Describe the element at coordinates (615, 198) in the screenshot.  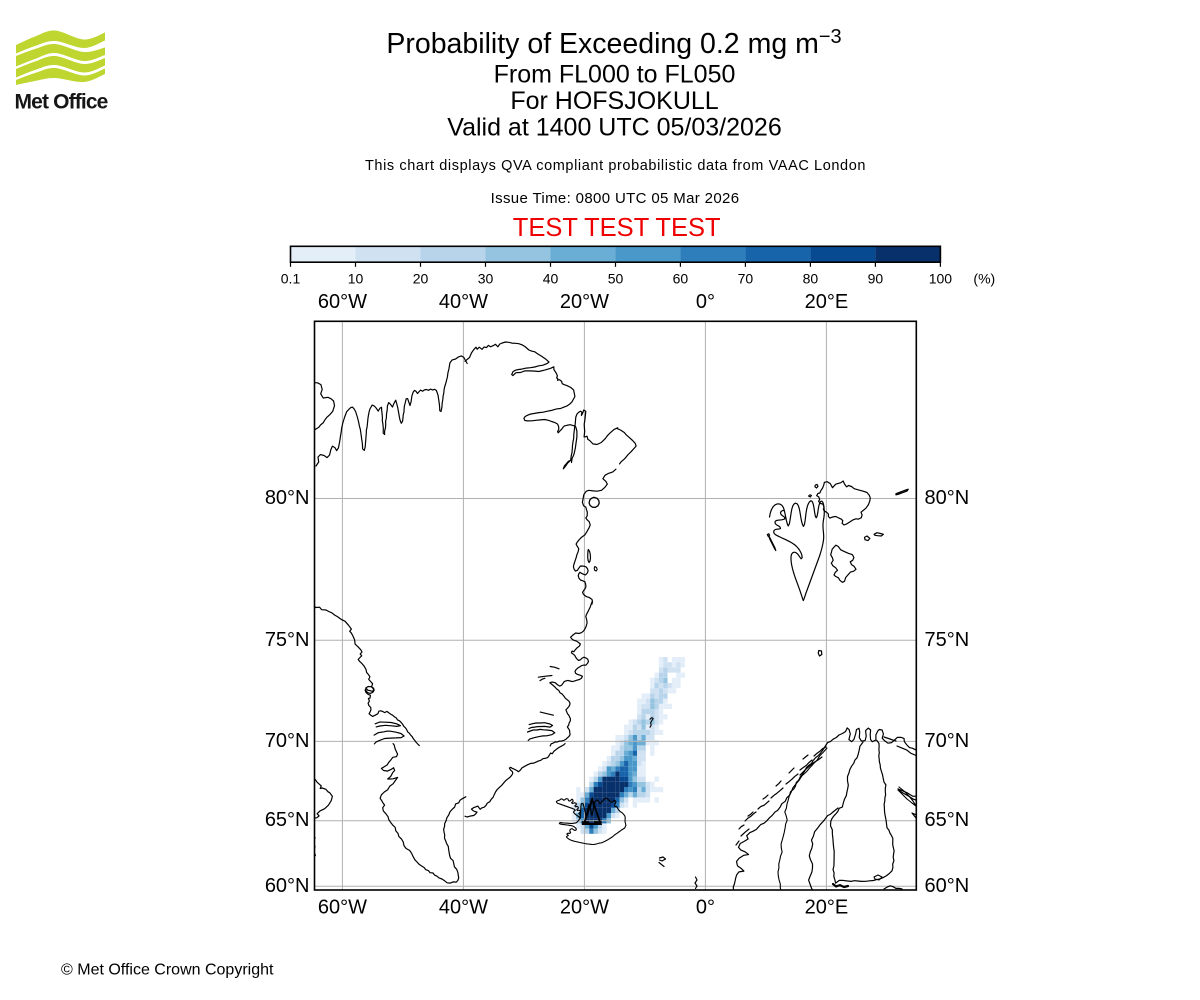
I see `svg-text:Issue Time: 0800 UTC 05 Mar 20: Issue Time: 0800 UTC 05 Mar 2026` at that location.